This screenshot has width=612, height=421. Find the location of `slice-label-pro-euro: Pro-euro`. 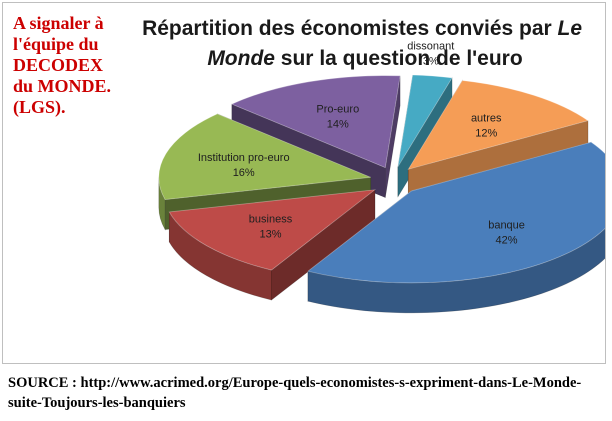

slice-label-pro-euro: Pro-euro is located at coordinates (337, 109).